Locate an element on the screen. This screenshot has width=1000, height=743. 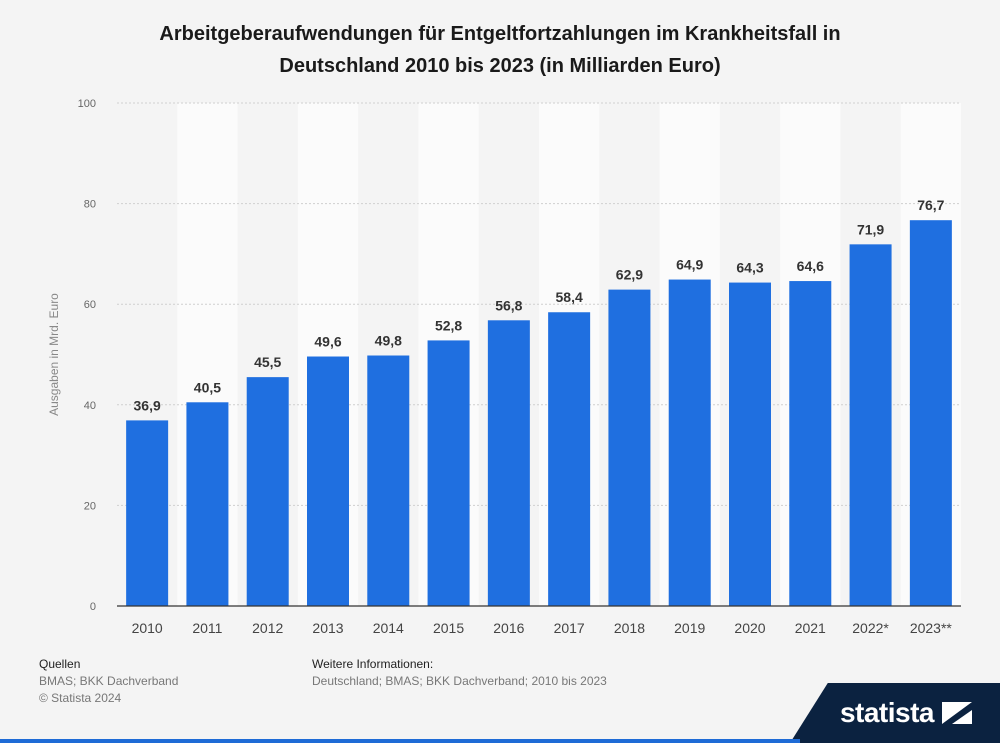
info-heading: Weitere Informationen: is located at coordinates (373, 664).